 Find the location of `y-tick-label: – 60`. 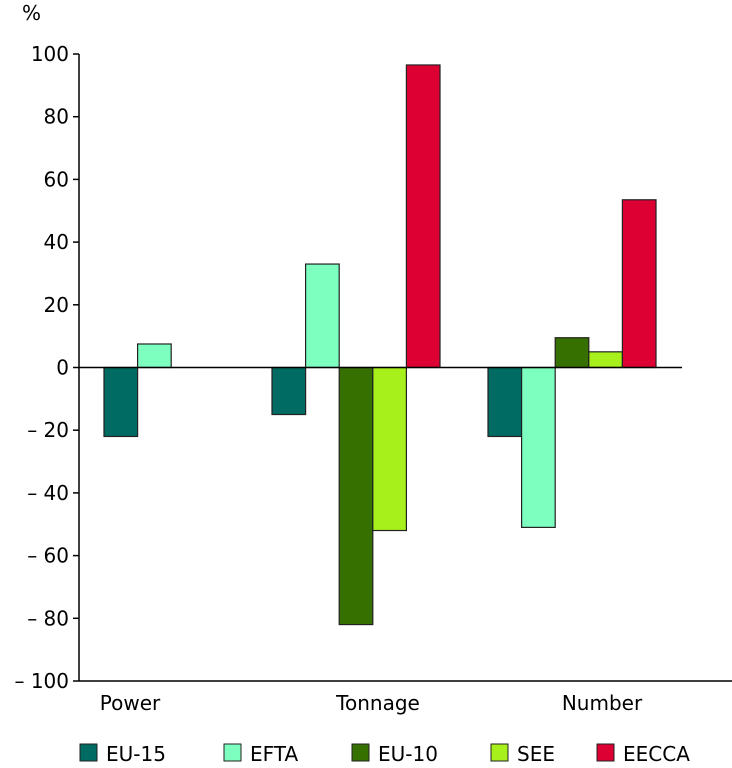

y-tick-label: – 60 is located at coordinates (48, 556).